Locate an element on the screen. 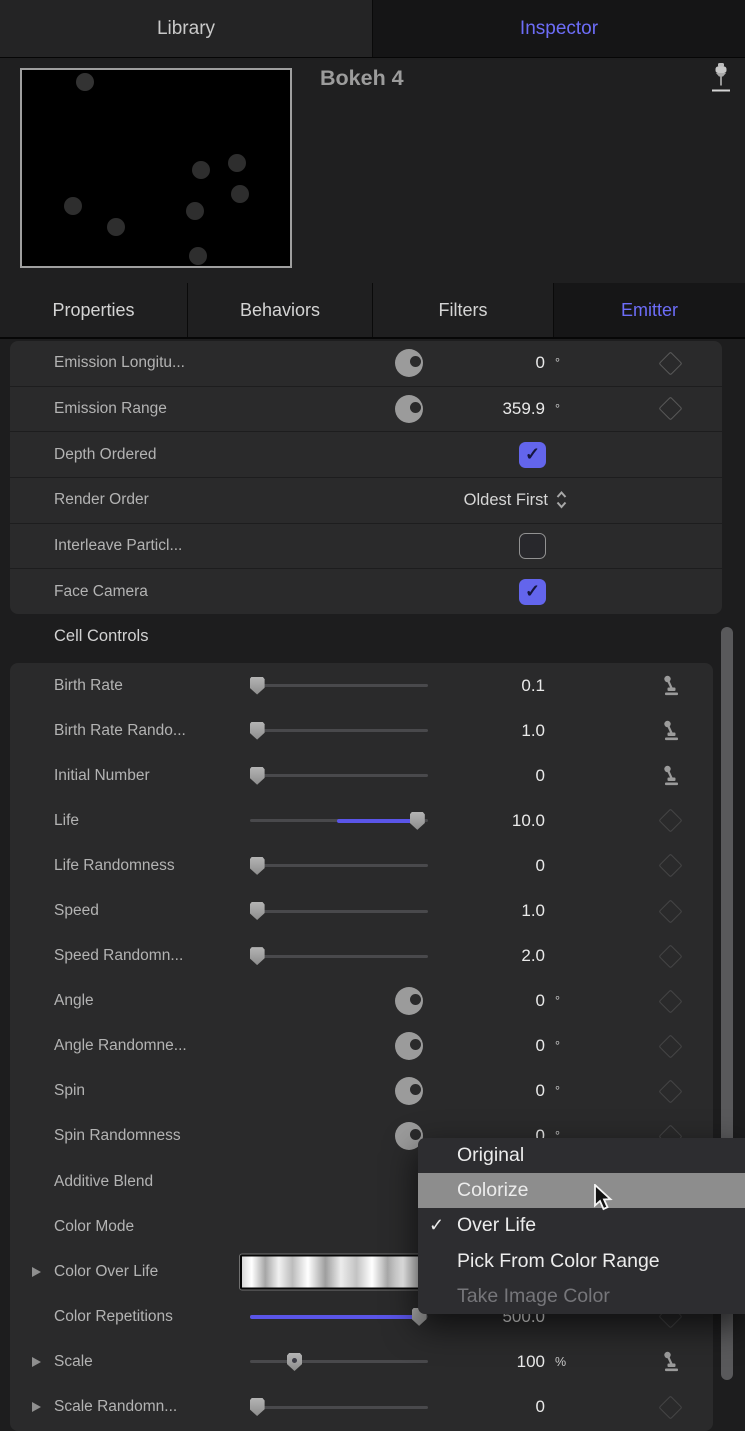 This screenshot has height=1431, width=745. render-order-select: Oldest First is located at coordinates (516, 500).